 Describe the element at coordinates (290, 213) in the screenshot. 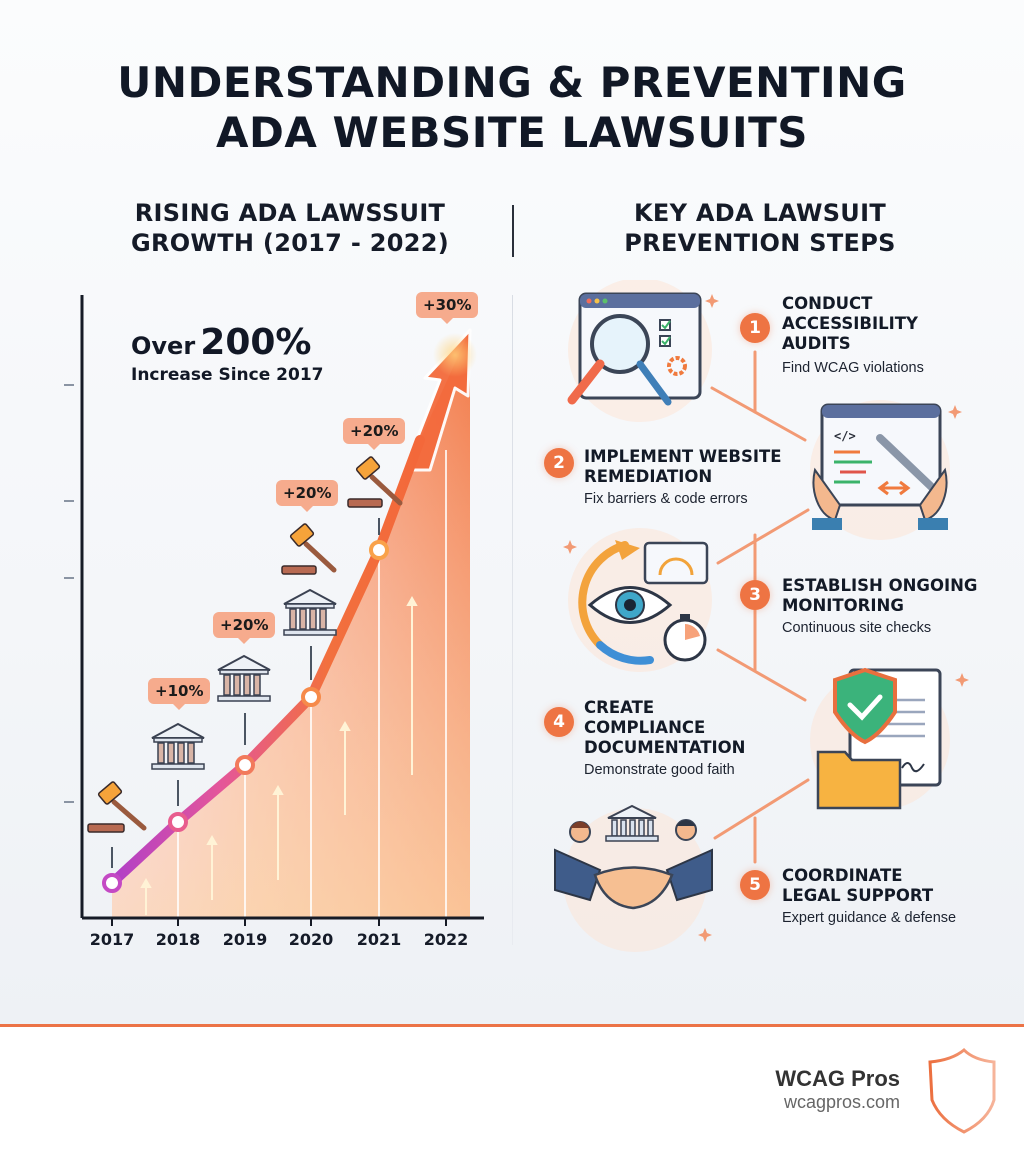

I see `chart-title-line-1: RISING ADA LAWSSUIT` at that location.